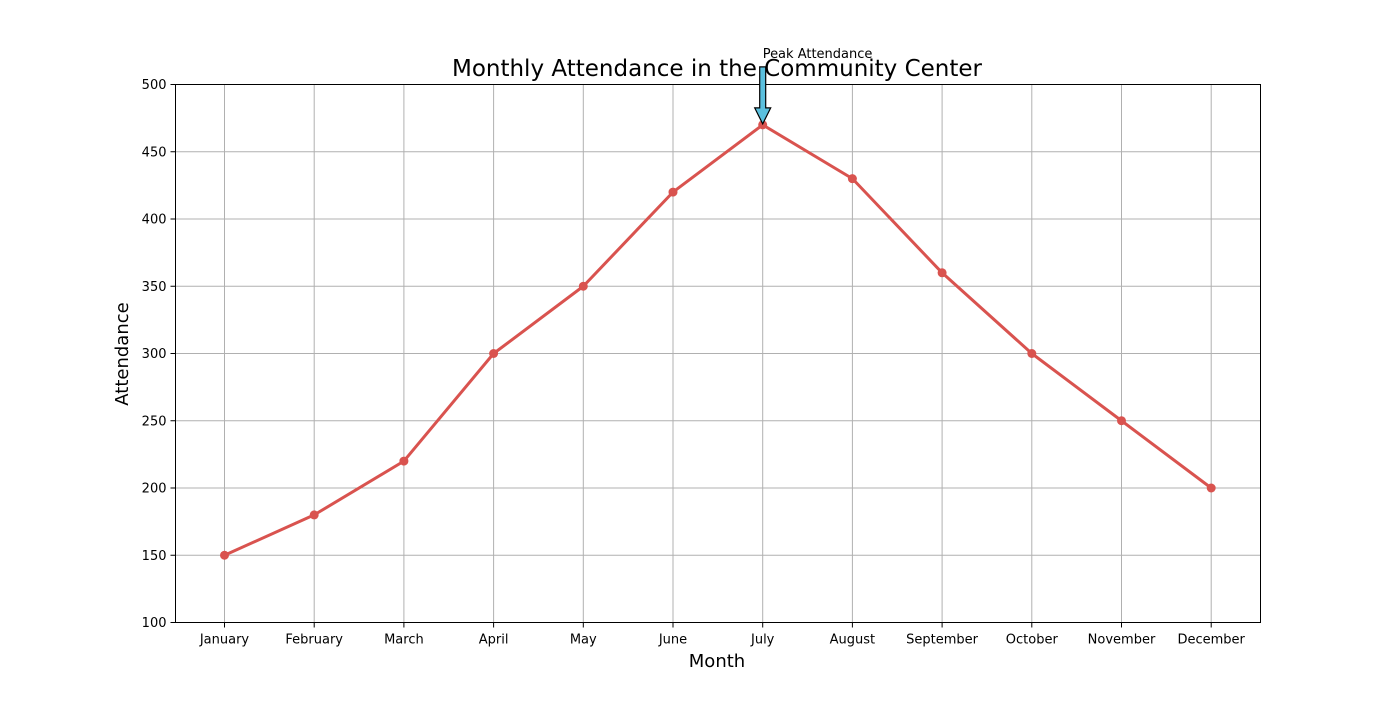 The image size is (1400, 704). What do you see at coordinates (1211, 640) in the screenshot?
I see `x-tick-label: December` at bounding box center [1211, 640].